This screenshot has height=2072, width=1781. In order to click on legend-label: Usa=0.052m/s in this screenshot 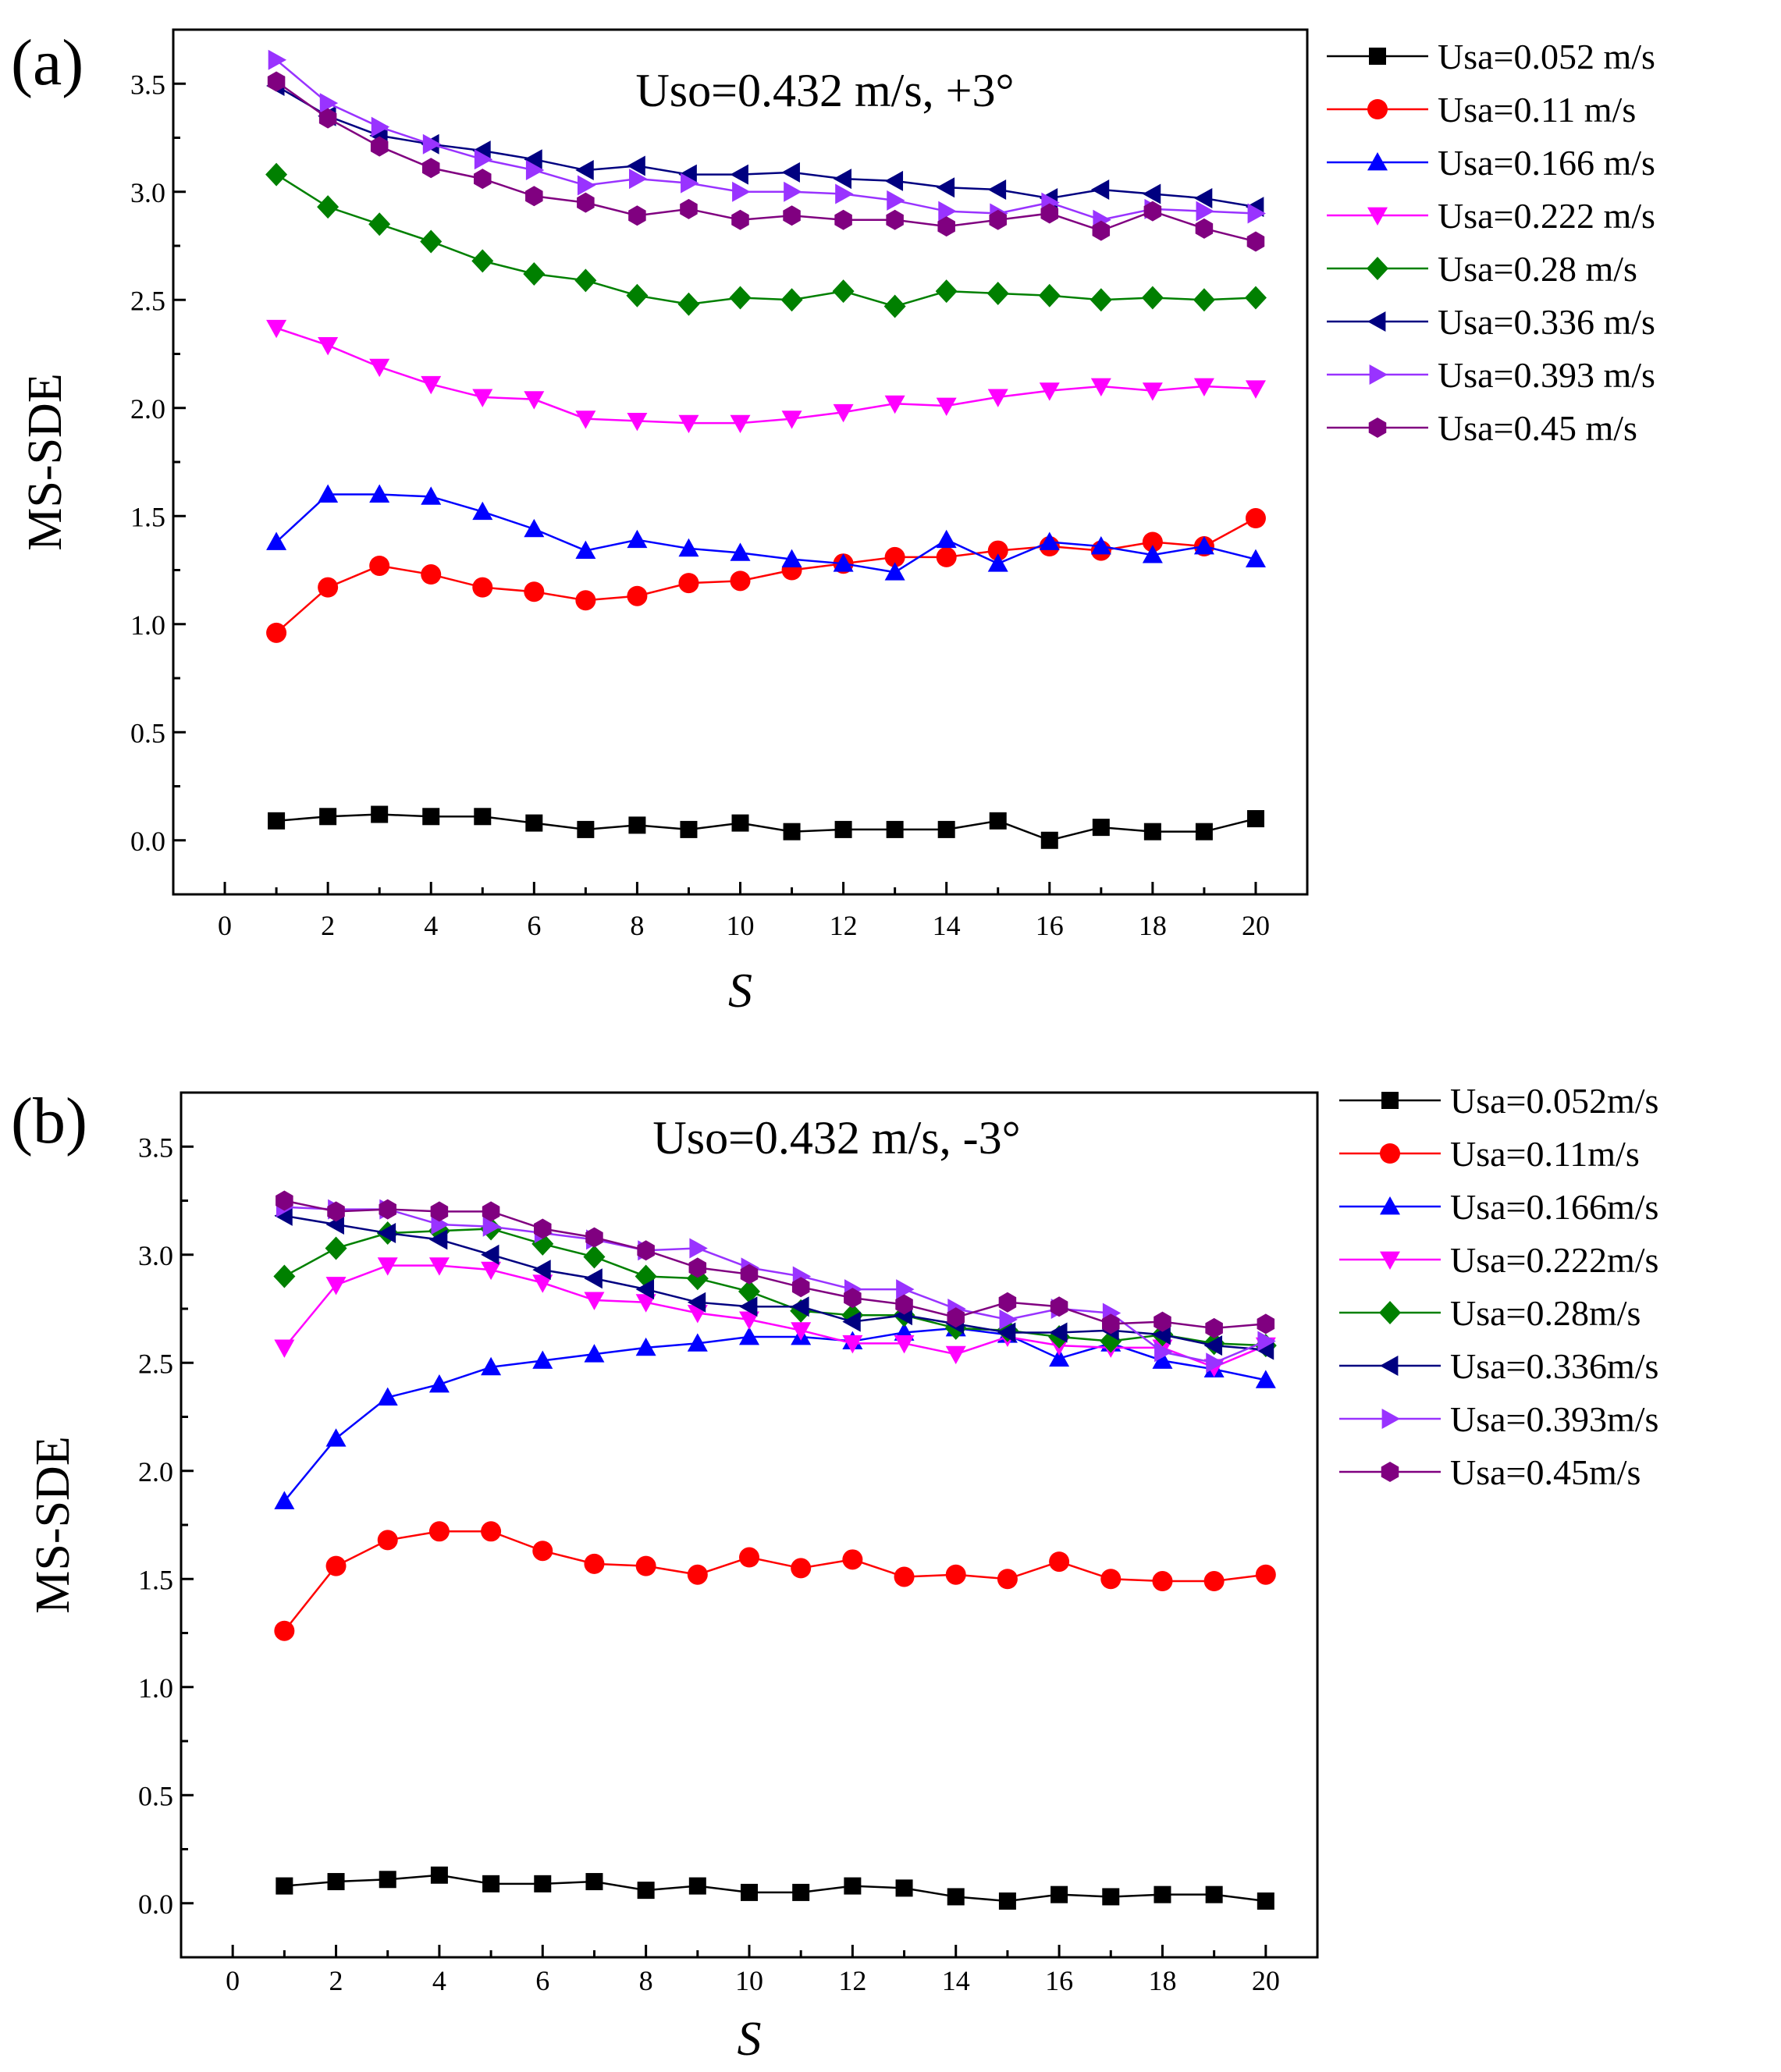, I will do `click(1554, 1101)`.